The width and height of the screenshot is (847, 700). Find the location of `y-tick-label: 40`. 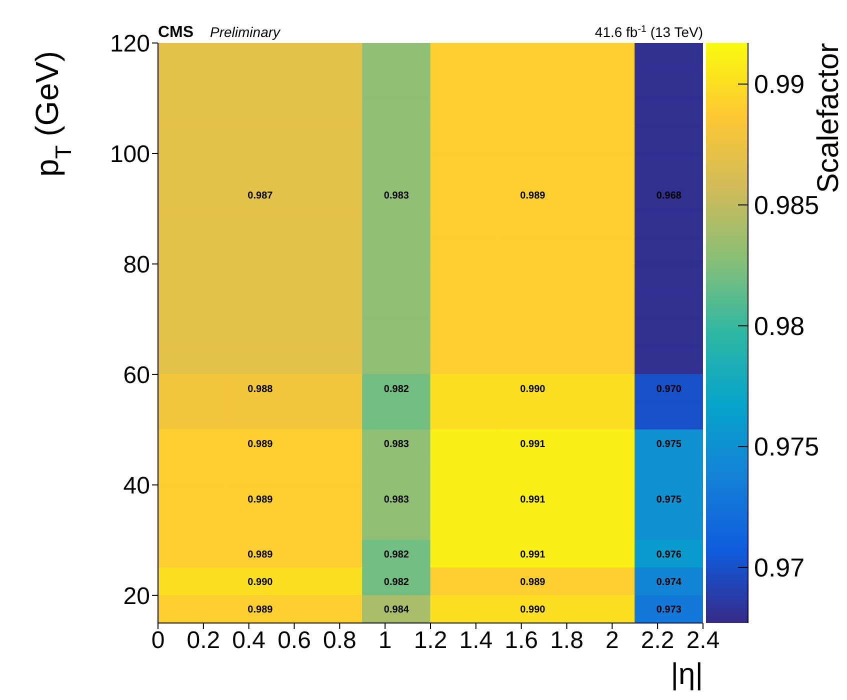

y-tick-label: 40 is located at coordinates (136, 486).